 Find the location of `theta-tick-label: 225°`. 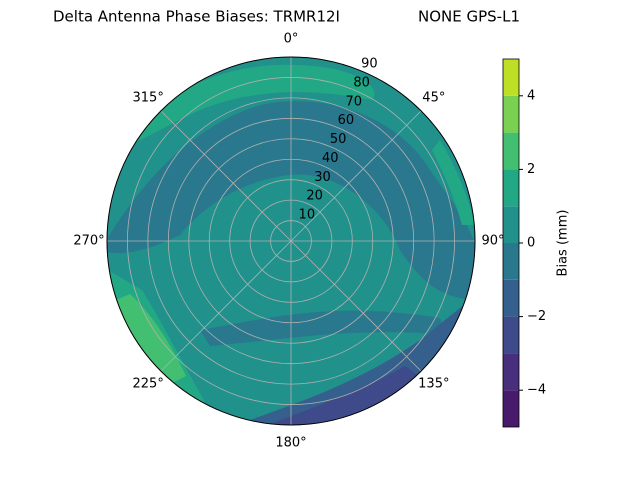

theta-tick-label: 225° is located at coordinates (148, 383).